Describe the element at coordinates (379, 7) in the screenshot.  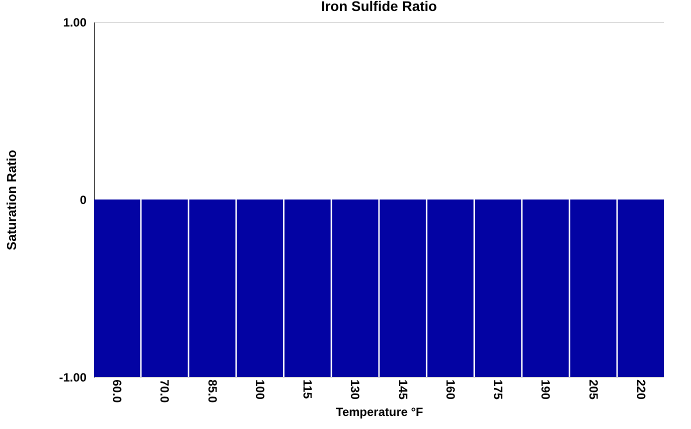
I see `chart-title: Iron Sulfide Ratio` at that location.